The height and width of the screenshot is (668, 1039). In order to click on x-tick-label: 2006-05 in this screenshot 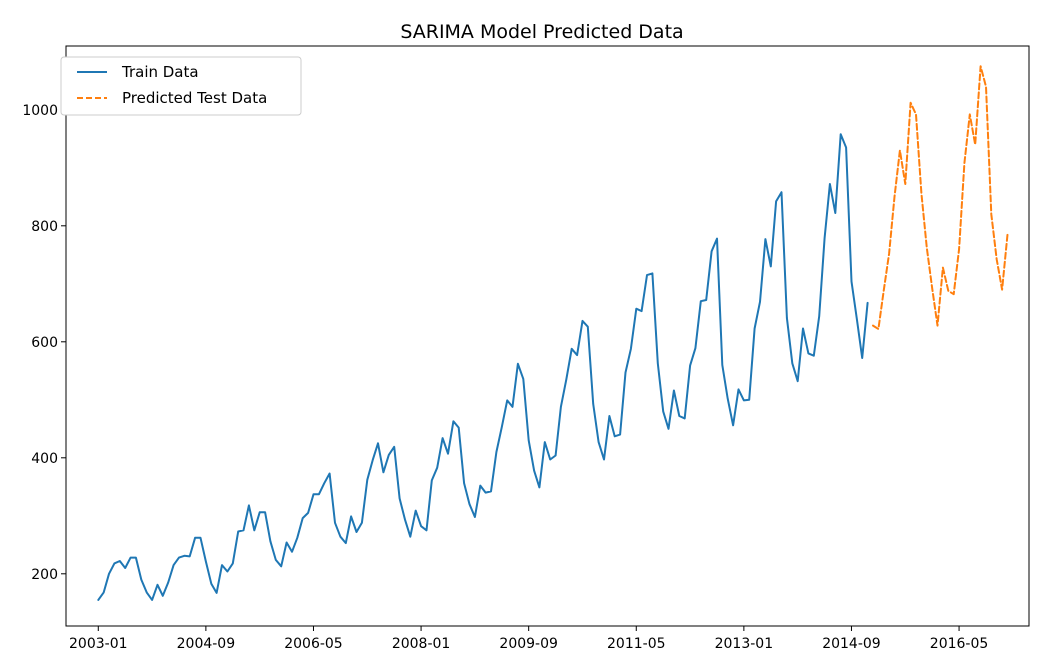, I will do `click(313, 644)`.